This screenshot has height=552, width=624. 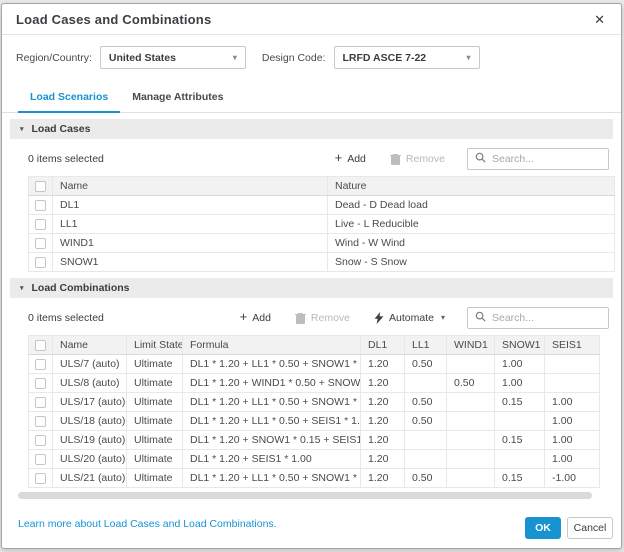 I want to click on cell-snow1, so click(x=519, y=421).